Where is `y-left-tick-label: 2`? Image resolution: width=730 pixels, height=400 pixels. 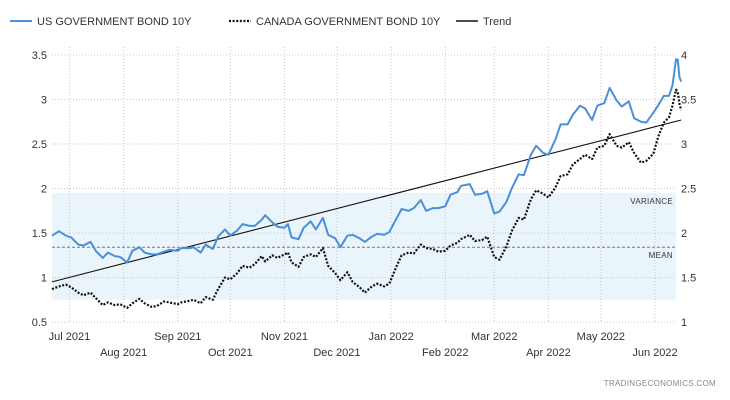
y-left-tick-label: 2 is located at coordinates (44, 190).